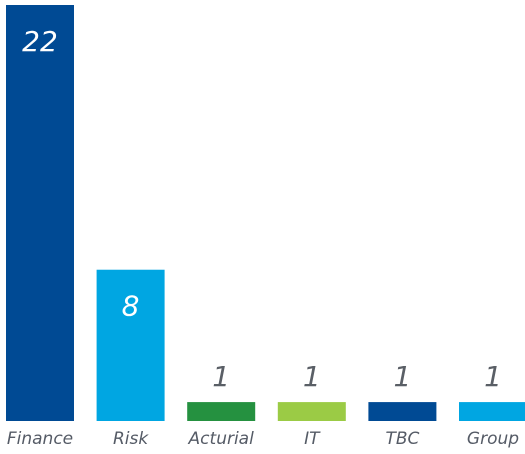  I want to click on category-label-risk: Risk, so click(131, 439).